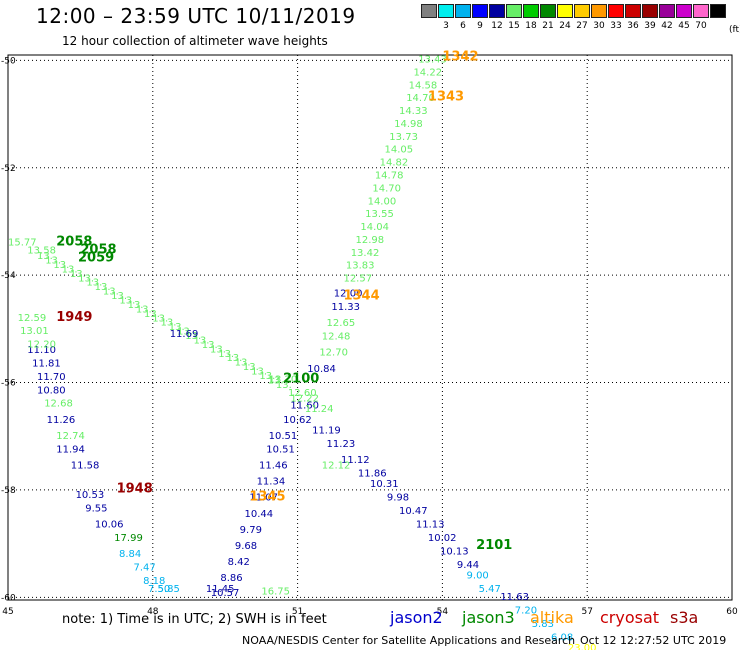 The image size is (740, 650). What do you see at coordinates (246, 546) in the screenshot?
I see `wave-height-label: 9.68` at bounding box center [246, 546].